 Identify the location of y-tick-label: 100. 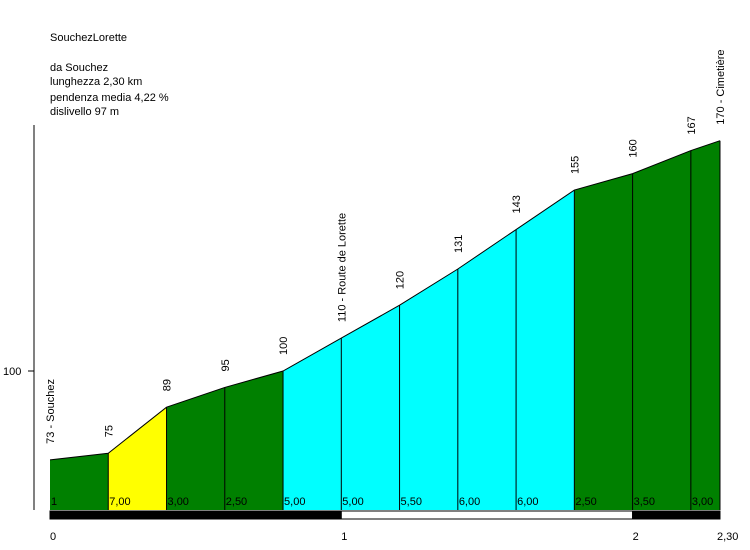
(12, 372).